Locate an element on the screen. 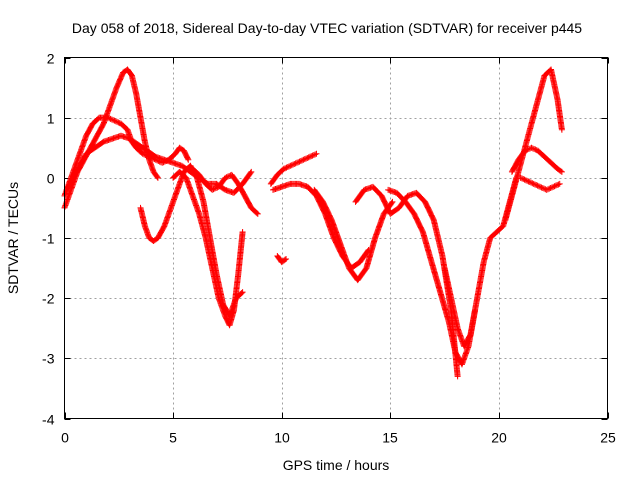 The height and width of the screenshot is (480, 640). y-tick-label: 0 is located at coordinates (51, 179).